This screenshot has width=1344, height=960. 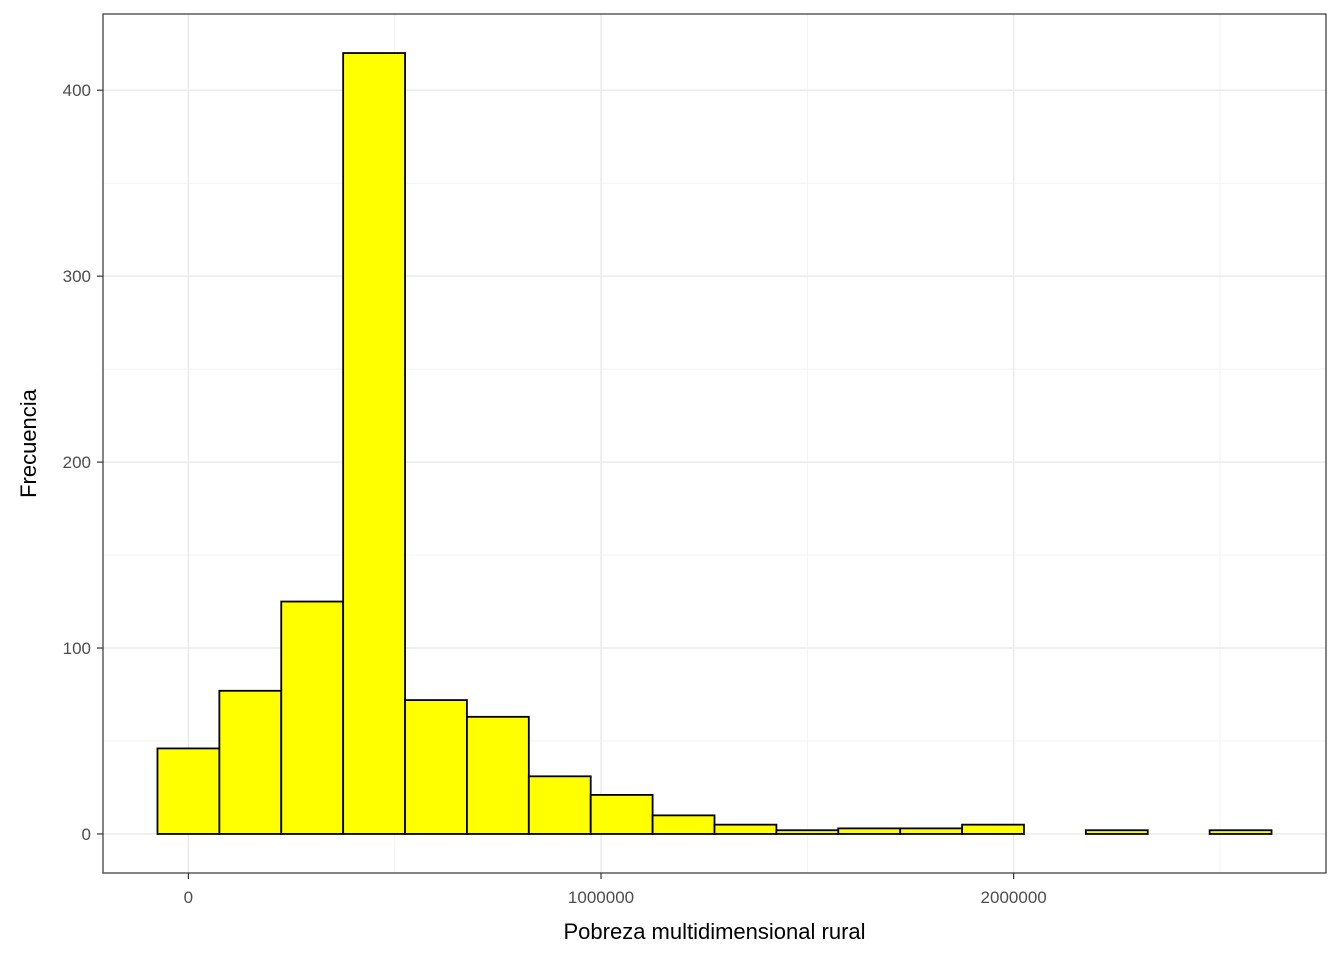 I want to click on y-tick-label: 300, so click(x=77, y=276).